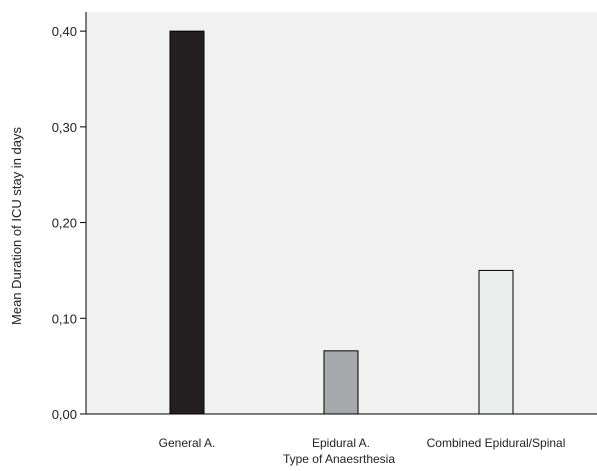 This screenshot has height=471, width=597. I want to click on x-tick-label: General A., so click(187, 443).